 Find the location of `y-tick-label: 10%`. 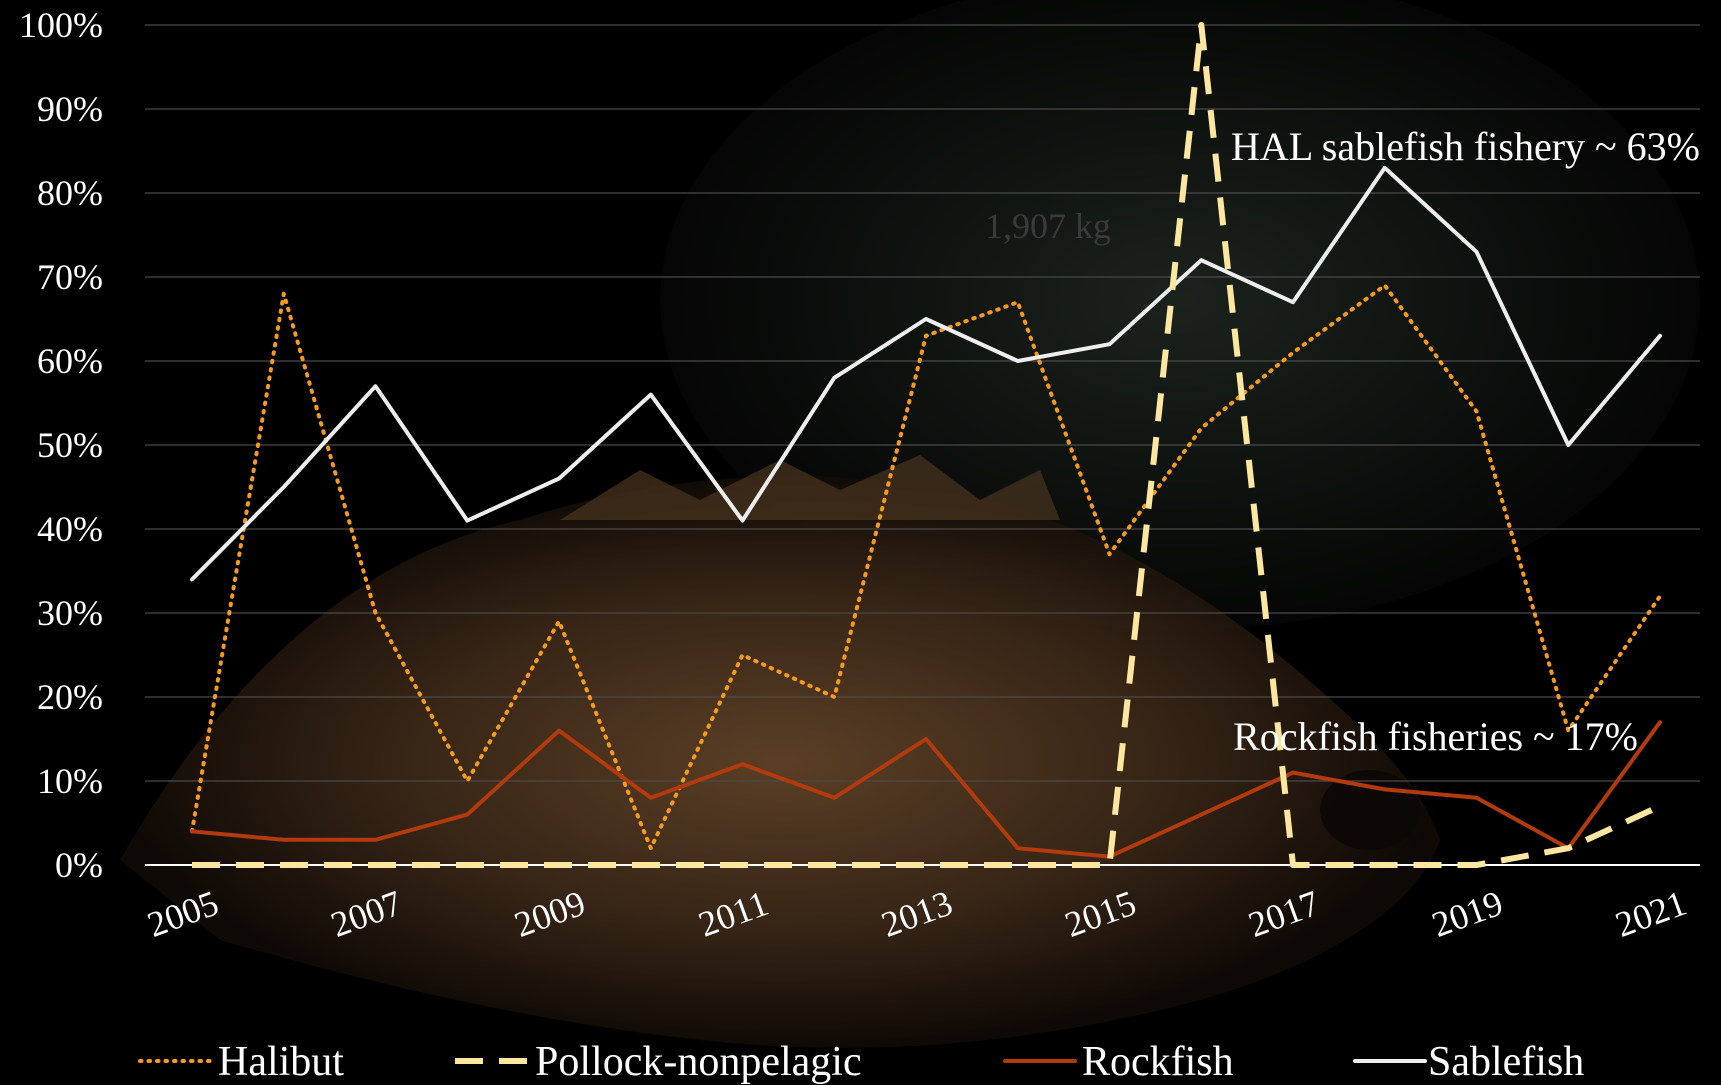

y-tick-label: 10% is located at coordinates (70, 781).